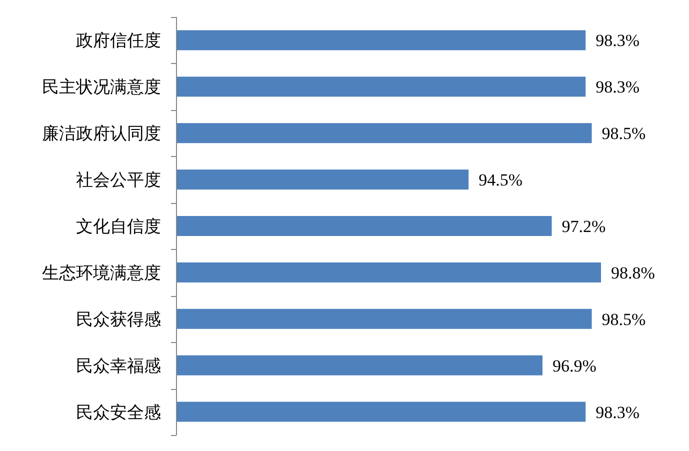  What do you see at coordinates (101, 134) in the screenshot?
I see `y-tick-label: 廉洁政府认同度` at bounding box center [101, 134].